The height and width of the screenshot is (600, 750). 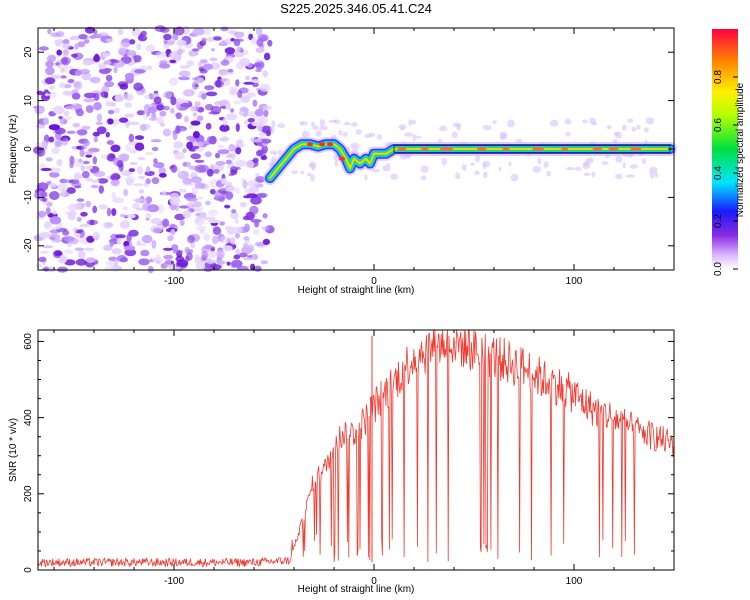 I want to click on x-tick-label: -100, so click(x=174, y=281).